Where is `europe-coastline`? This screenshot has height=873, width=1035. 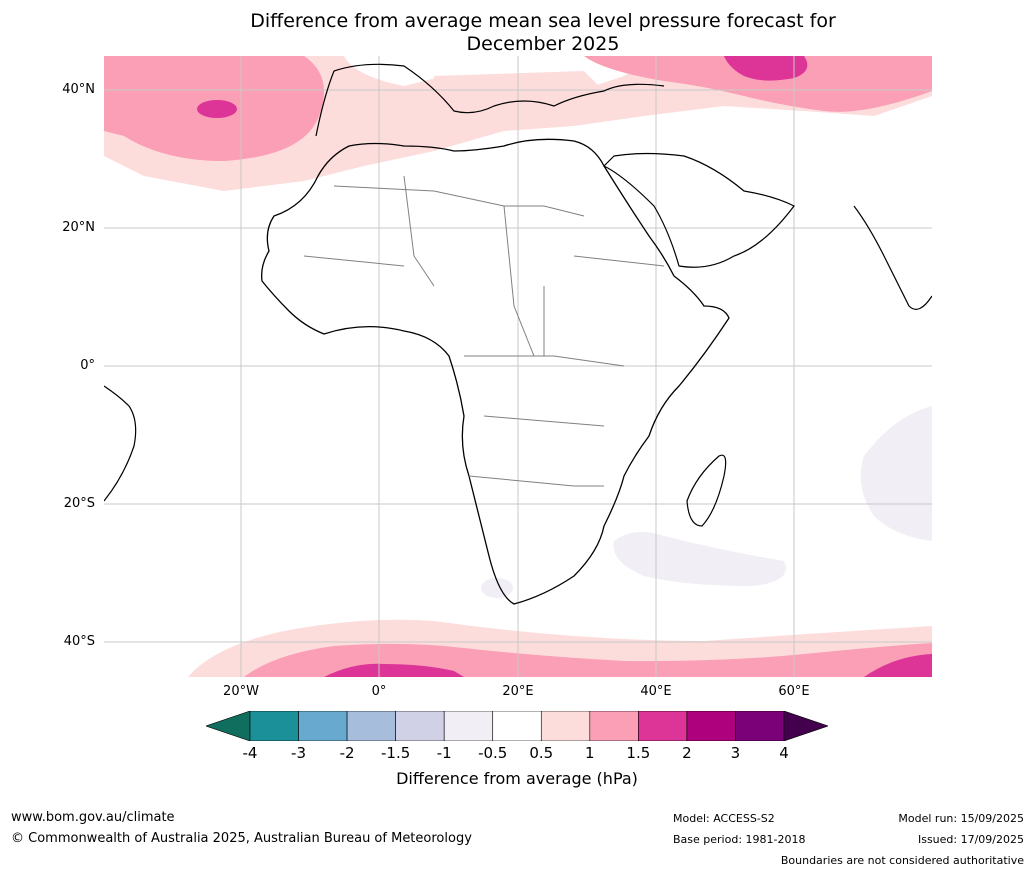 europe-coastline is located at coordinates (490, 100).